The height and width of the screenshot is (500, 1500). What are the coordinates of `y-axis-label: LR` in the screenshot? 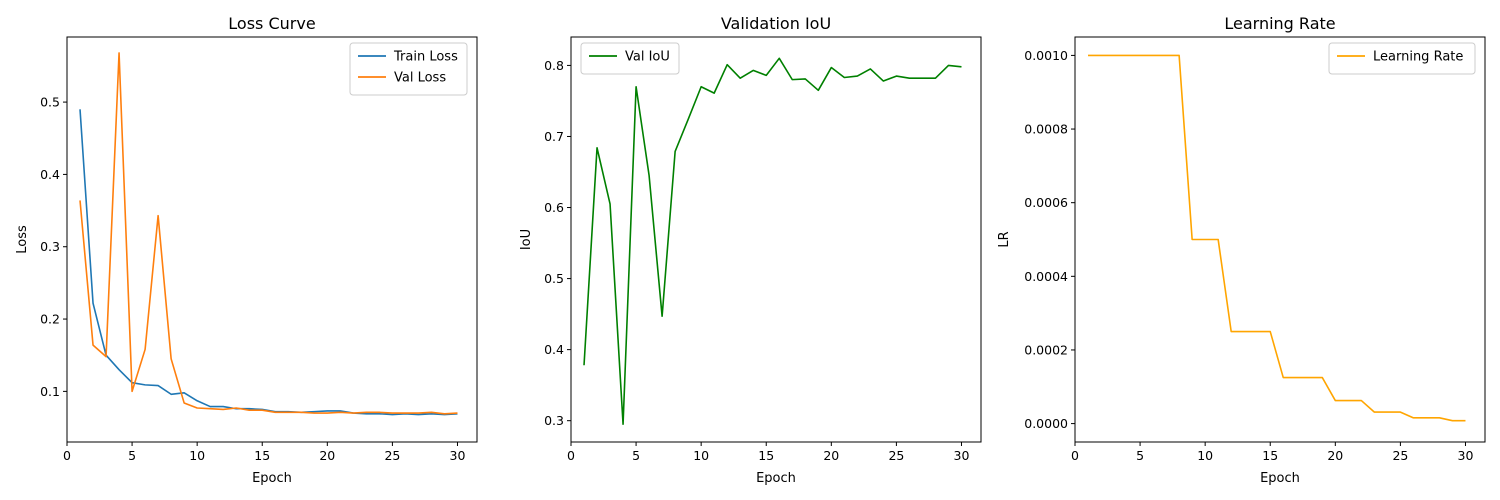 It's located at (1004, 239).